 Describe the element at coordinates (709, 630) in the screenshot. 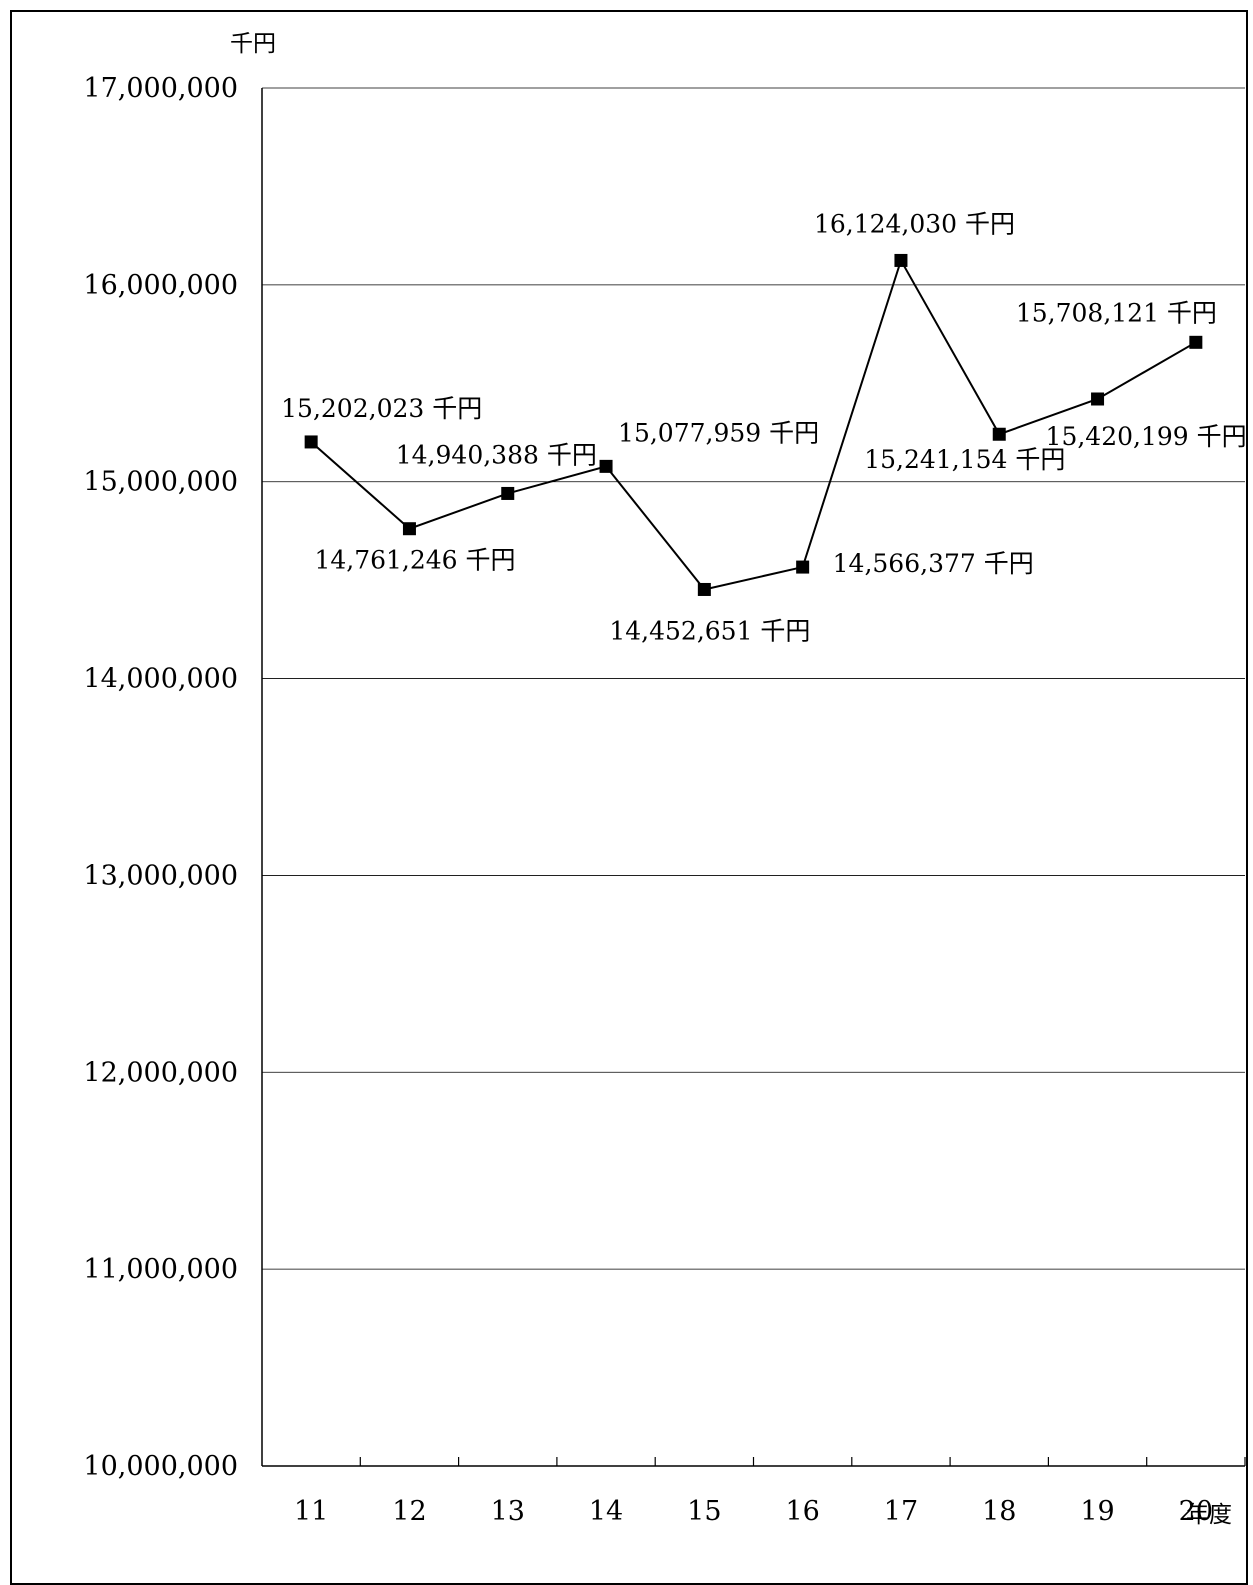

I see `data-label: 14,452,651 千円` at that location.